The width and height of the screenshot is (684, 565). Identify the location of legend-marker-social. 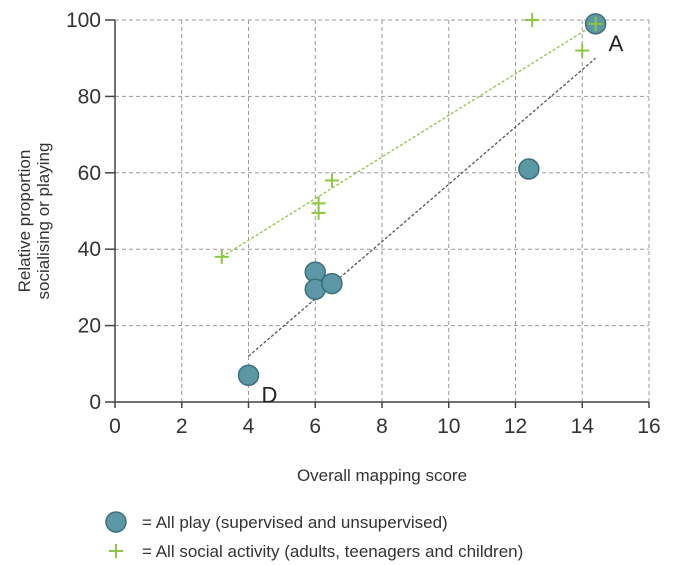
(116, 551).